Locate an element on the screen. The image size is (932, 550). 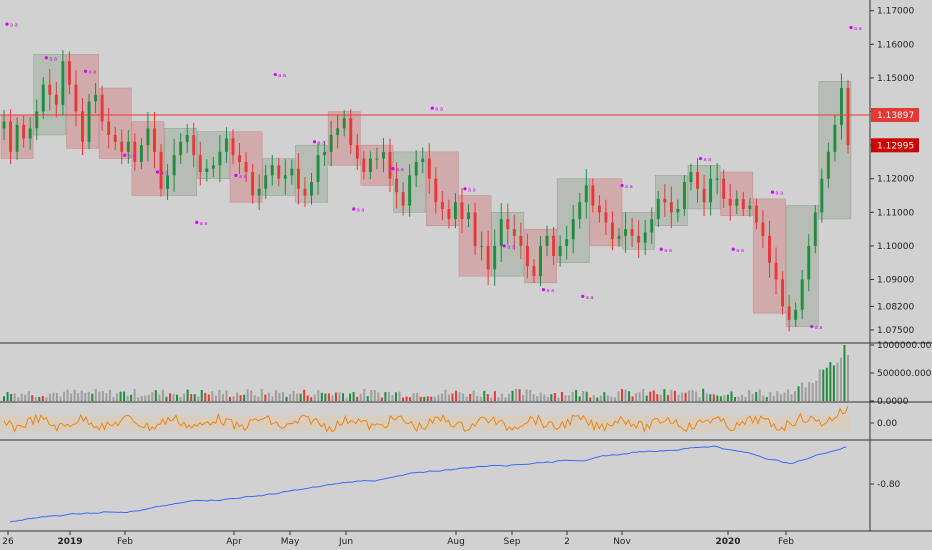
cumulative-line is located at coordinates (428, 484).